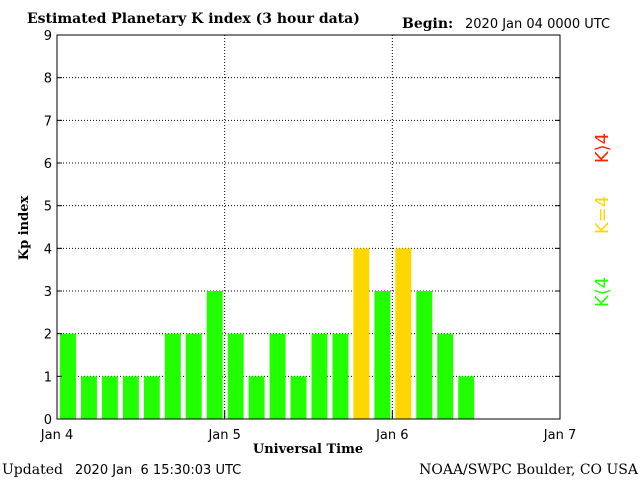  What do you see at coordinates (537, 24) in the screenshot?
I see `begin-value: 2020 Jan 04 0000 UTC` at bounding box center [537, 24].